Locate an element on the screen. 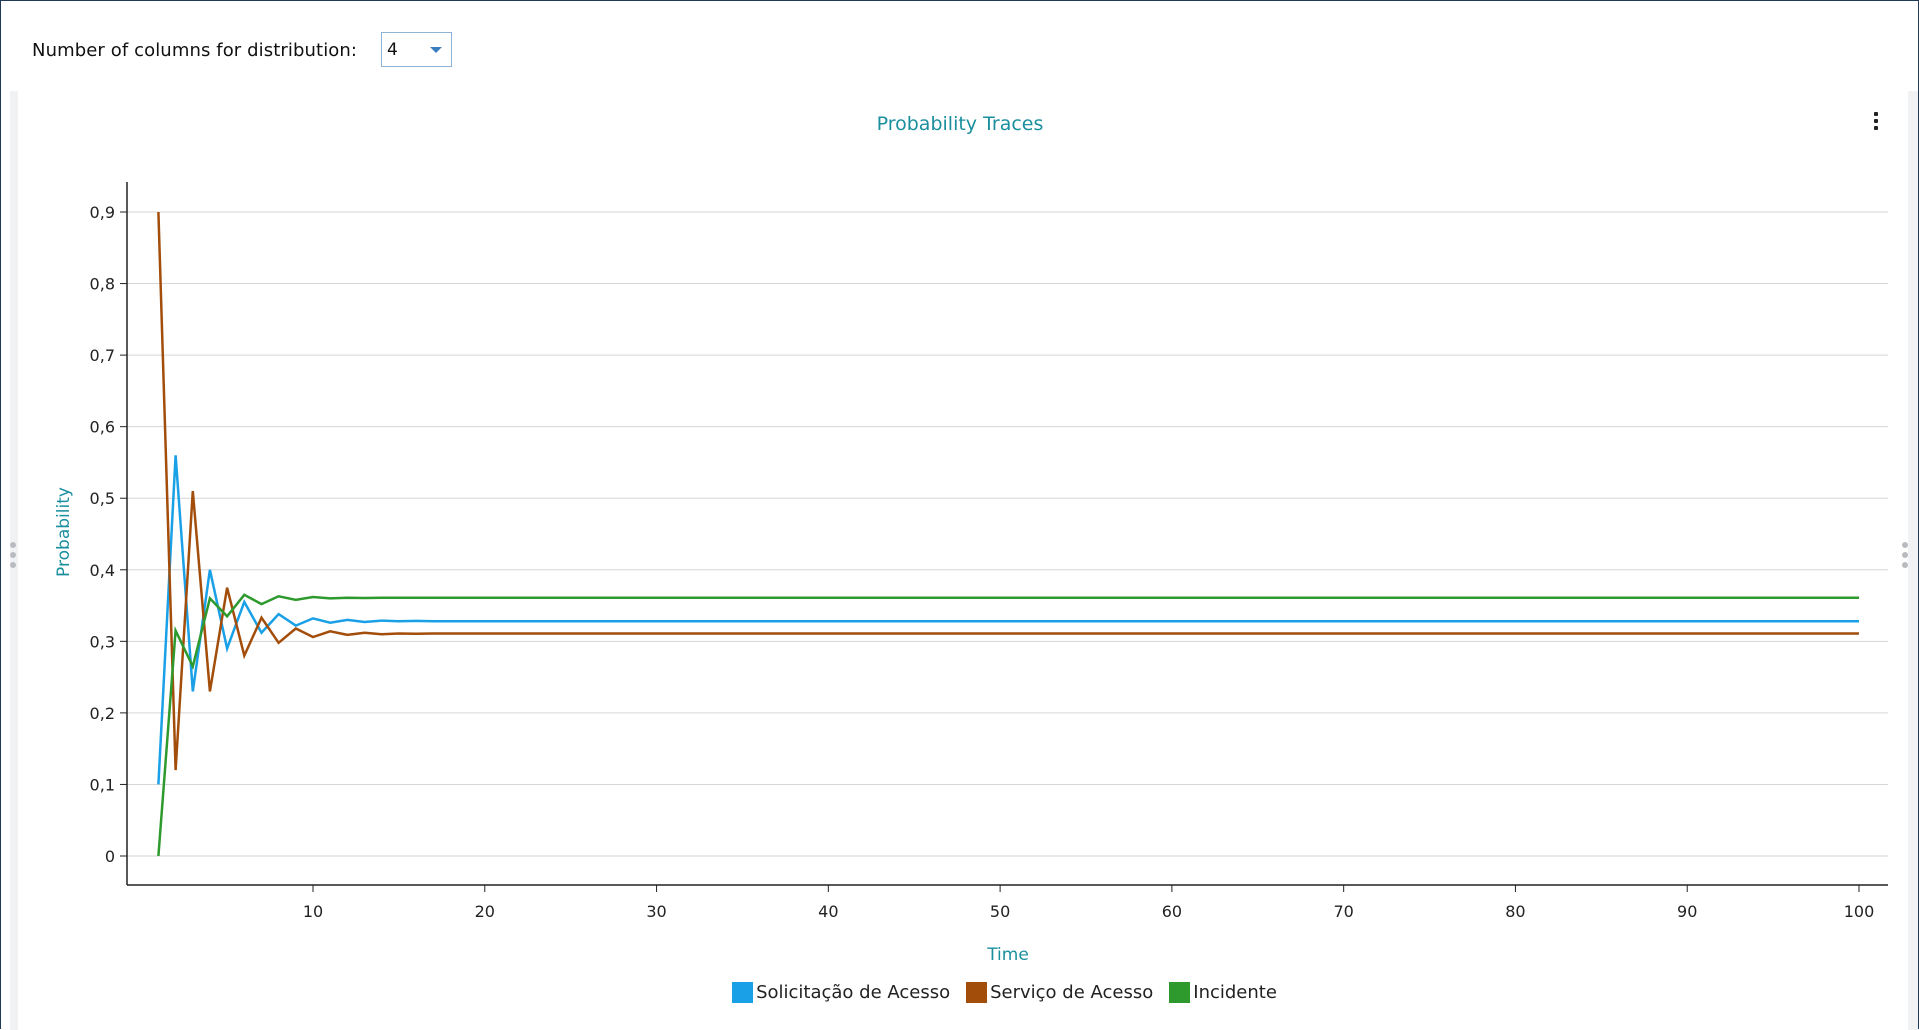 The image size is (1919, 1030). y-tick-label: 0,7 is located at coordinates (102, 355).